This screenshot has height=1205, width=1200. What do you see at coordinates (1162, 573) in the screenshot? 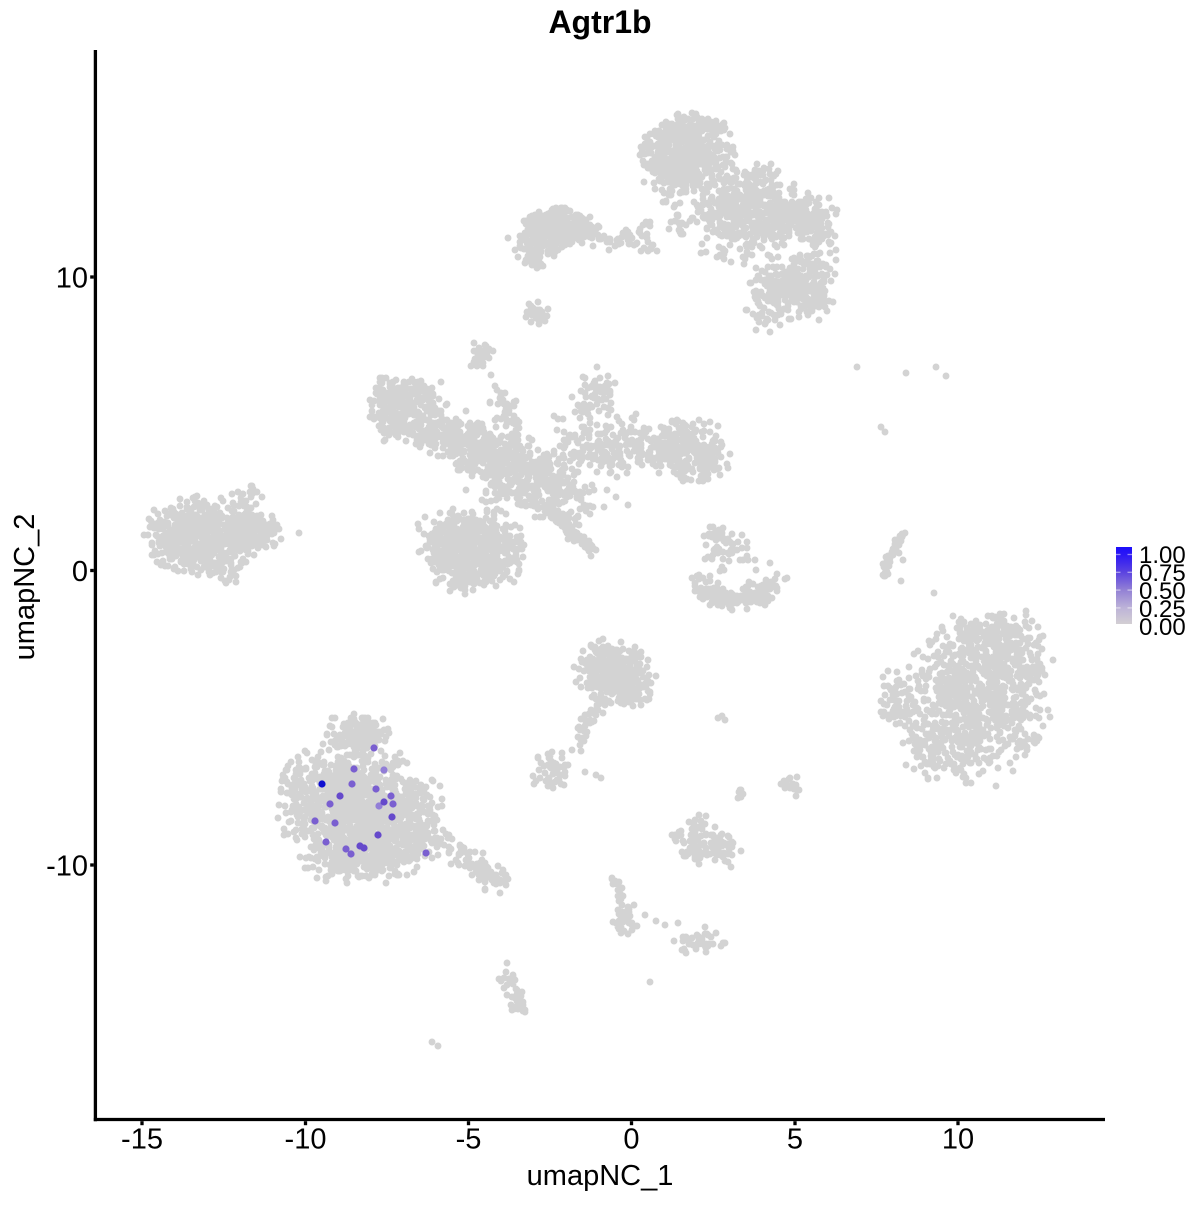
I see `svg-text: 0.75` at bounding box center [1162, 573].